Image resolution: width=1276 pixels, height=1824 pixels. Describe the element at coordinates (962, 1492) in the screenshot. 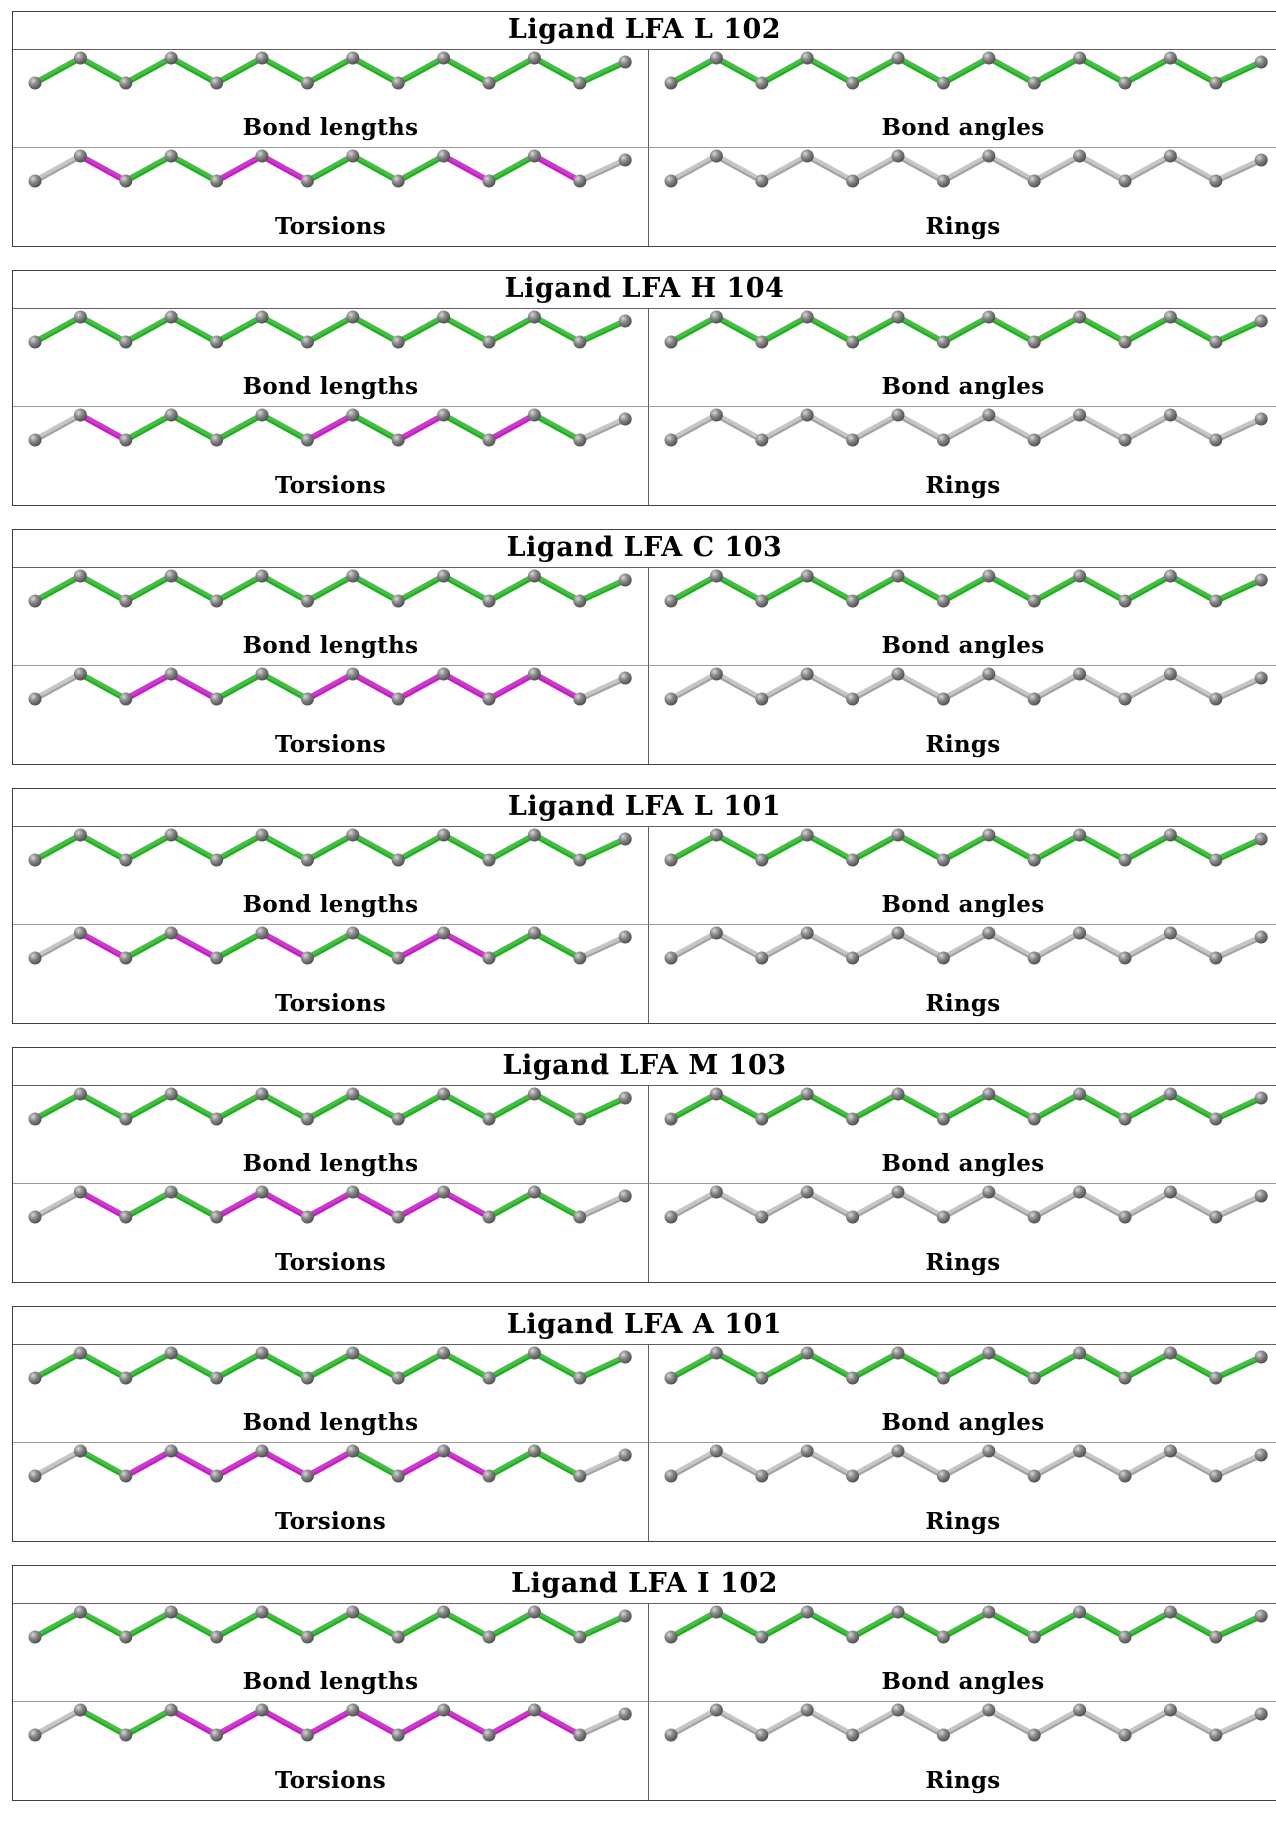

I see `rings-panel: Rings` at that location.